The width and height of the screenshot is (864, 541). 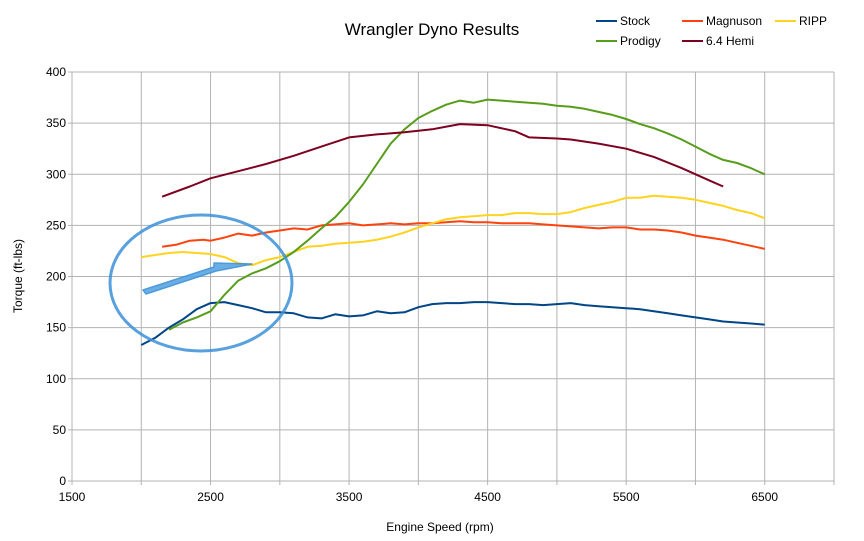 I want to click on x-tick-label: 5500, so click(x=626, y=497).